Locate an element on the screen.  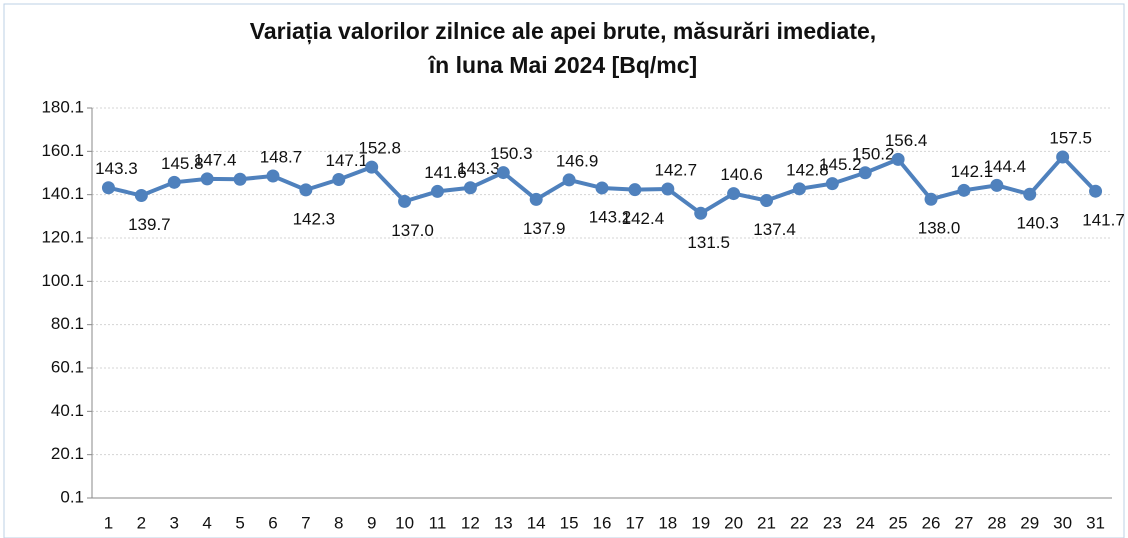
data-label: 145.2 is located at coordinates (840, 164).